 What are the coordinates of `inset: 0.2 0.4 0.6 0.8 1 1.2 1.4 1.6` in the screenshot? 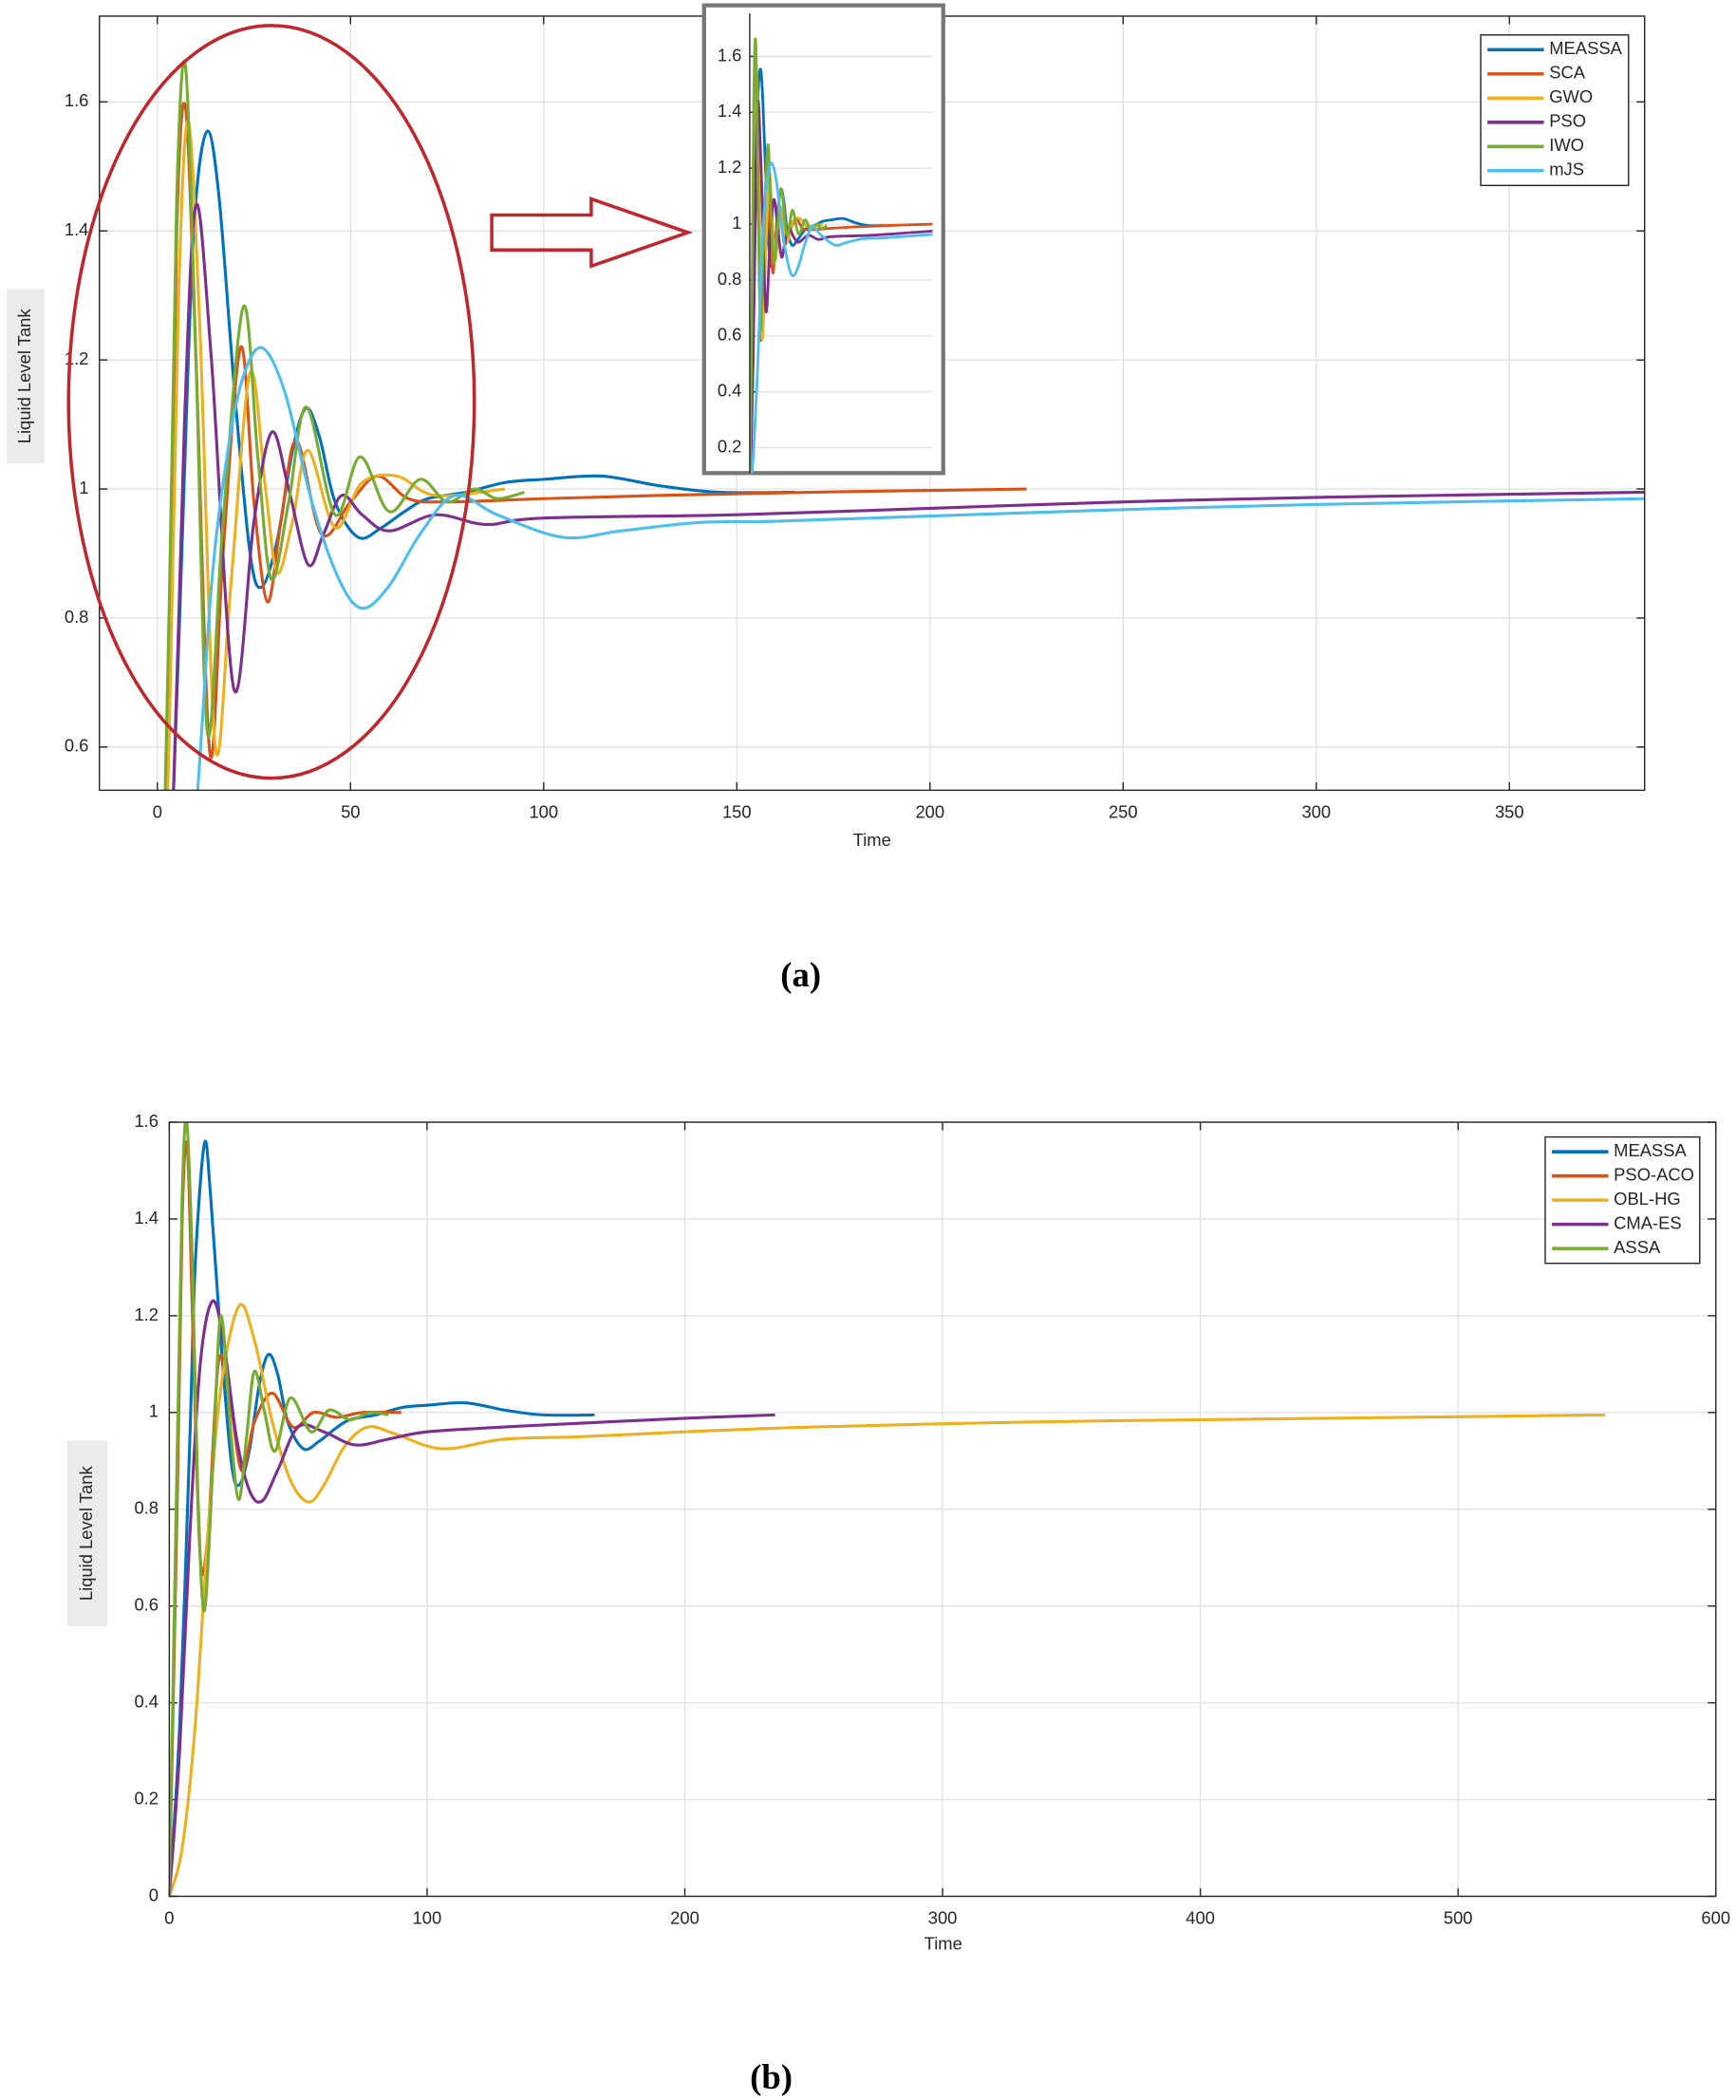 It's located at (823, 239).